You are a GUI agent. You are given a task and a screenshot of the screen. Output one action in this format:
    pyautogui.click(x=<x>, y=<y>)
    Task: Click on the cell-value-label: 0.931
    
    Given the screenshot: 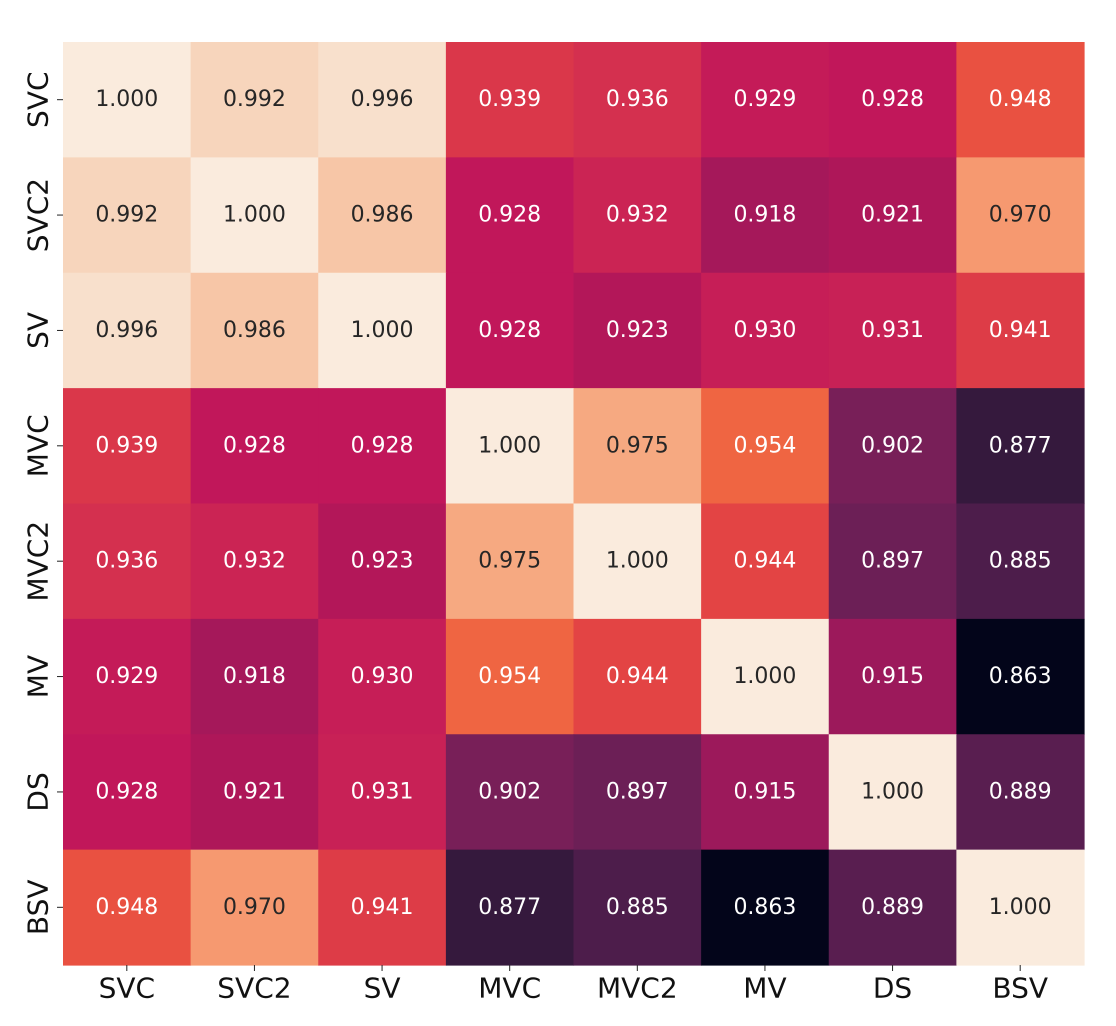 What is the action you would take?
    pyautogui.click(x=382, y=791)
    